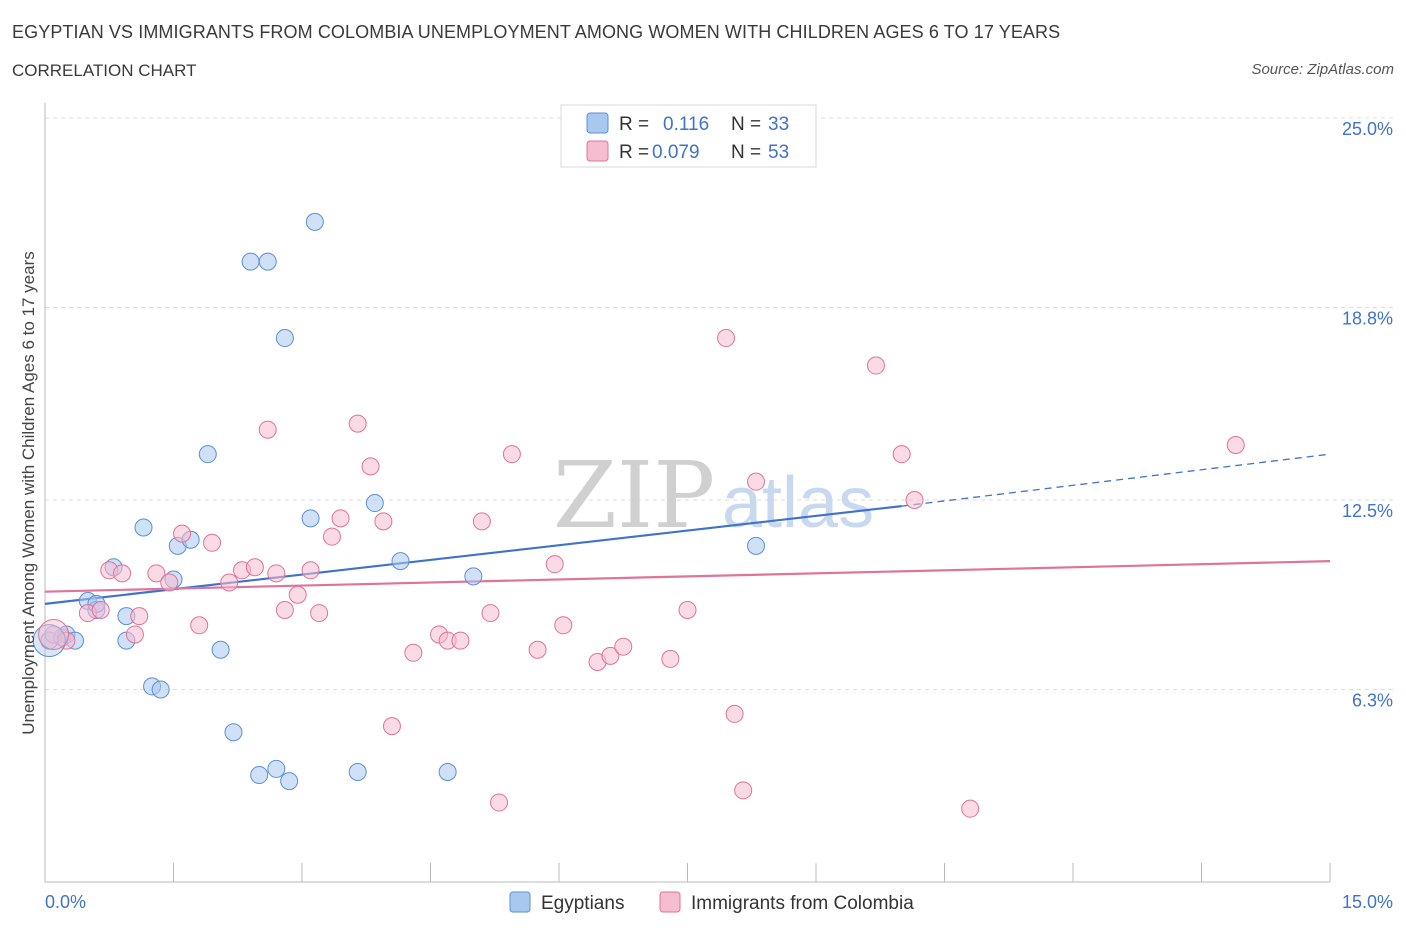 The image size is (1406, 930). What do you see at coordinates (582, 903) in the screenshot?
I see `bottom-legend-egyptians: Egyptians` at bounding box center [582, 903].